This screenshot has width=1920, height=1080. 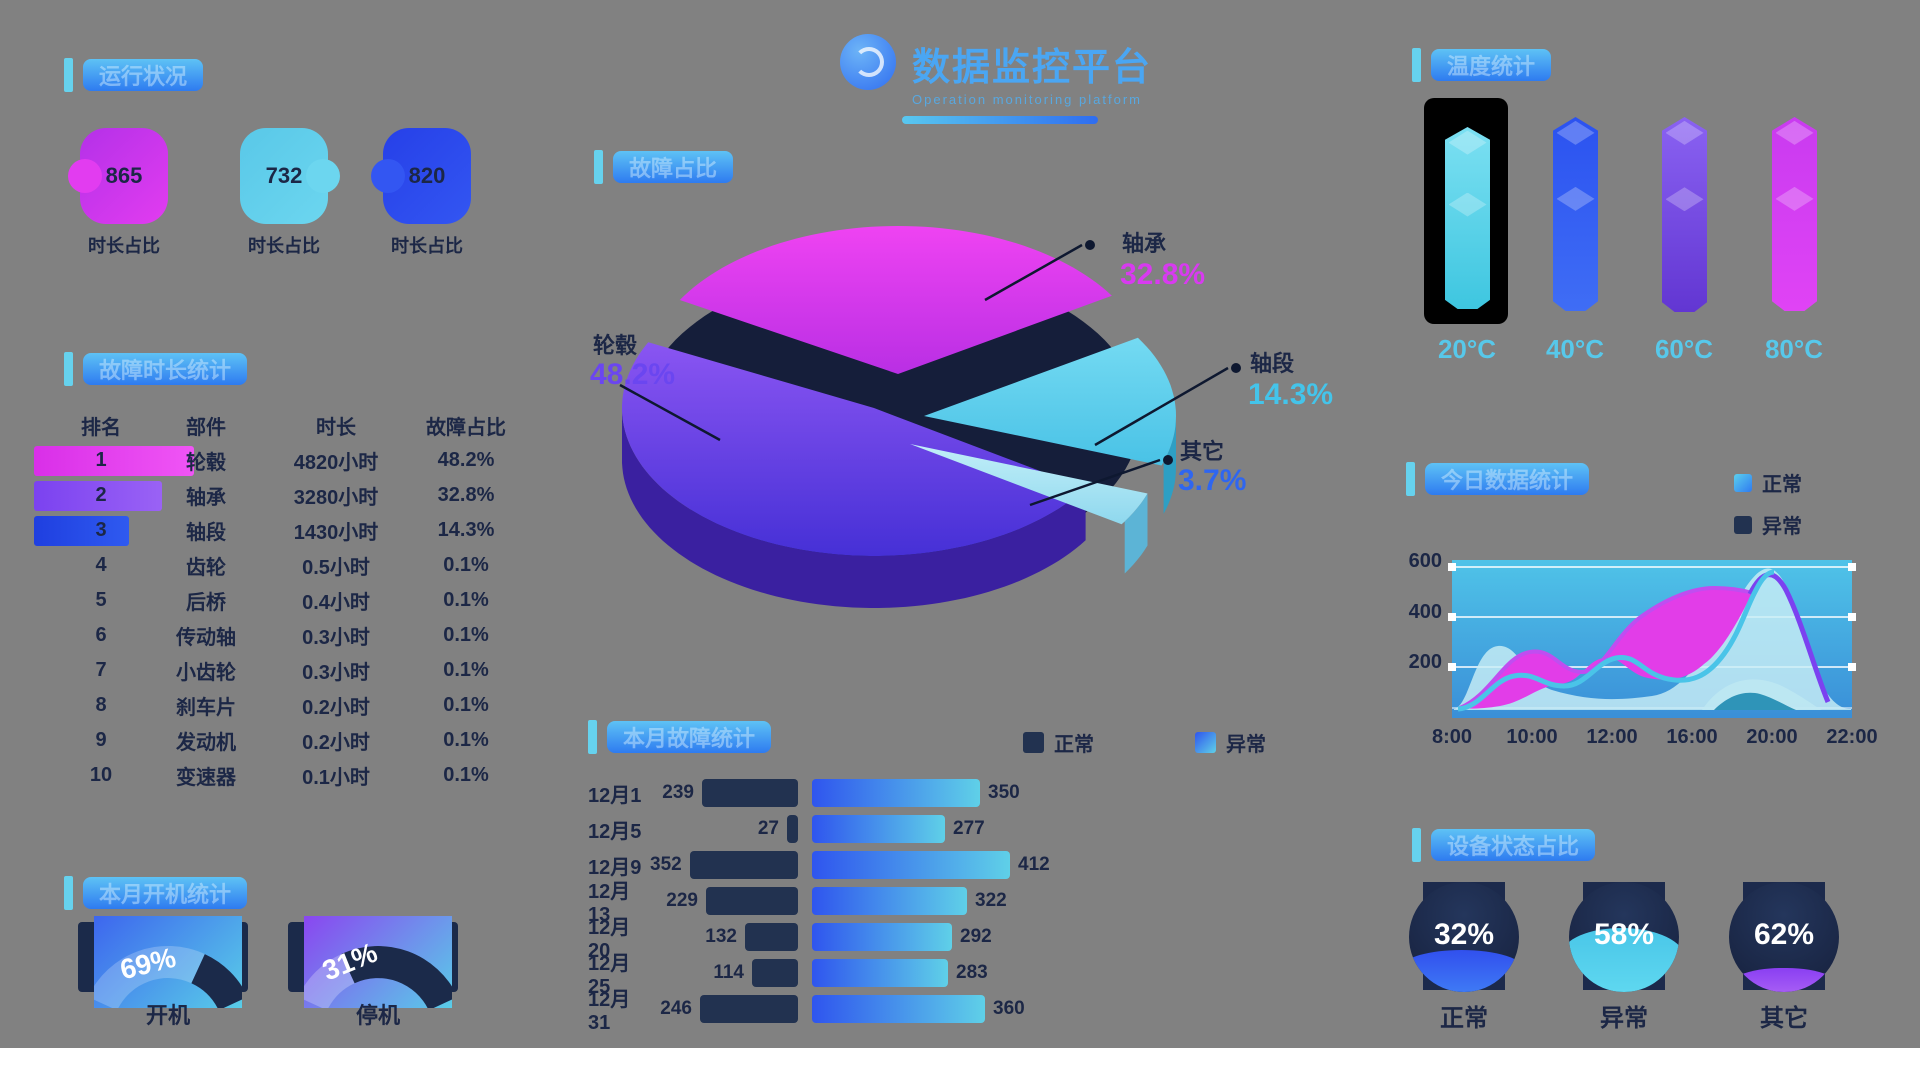 What do you see at coordinates (1768, 482) in the screenshot?
I see `legend-area-normal: 正常` at bounding box center [1768, 482].